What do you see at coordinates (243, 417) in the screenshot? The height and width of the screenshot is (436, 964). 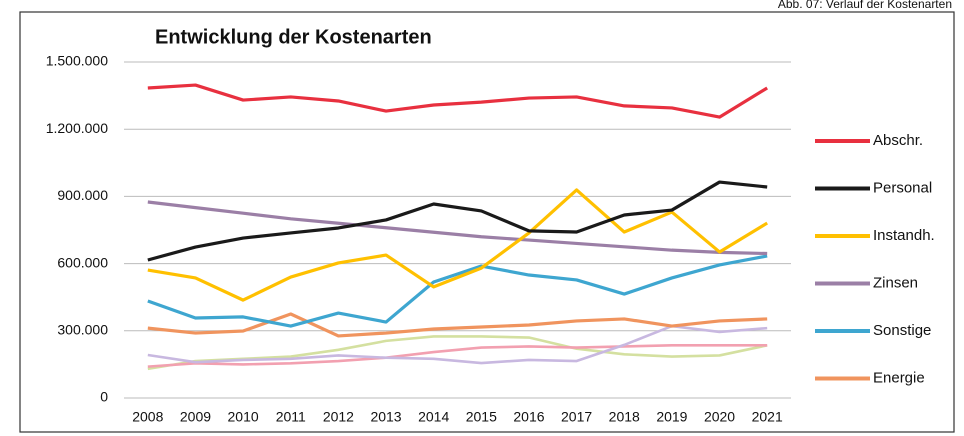 I see `x-tick-label: 2010` at bounding box center [243, 417].